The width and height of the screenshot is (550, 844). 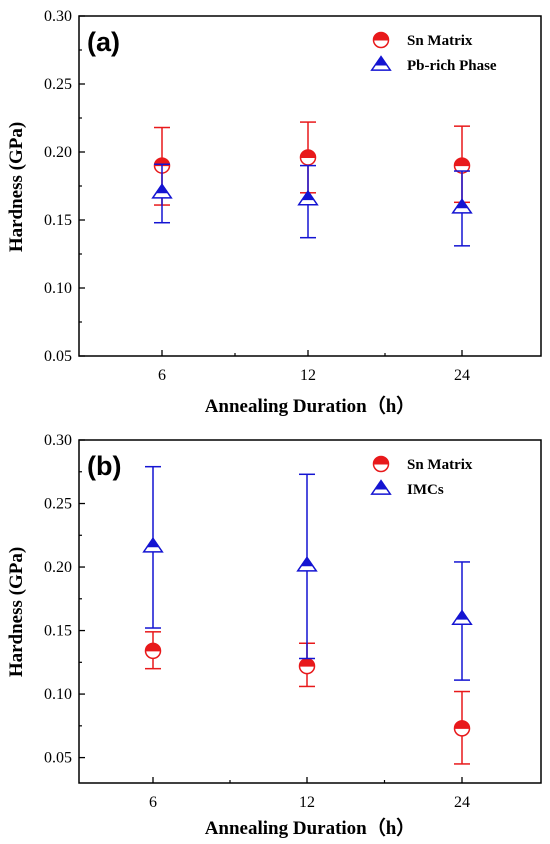 I want to click on panel-label: (a), so click(x=103, y=42).